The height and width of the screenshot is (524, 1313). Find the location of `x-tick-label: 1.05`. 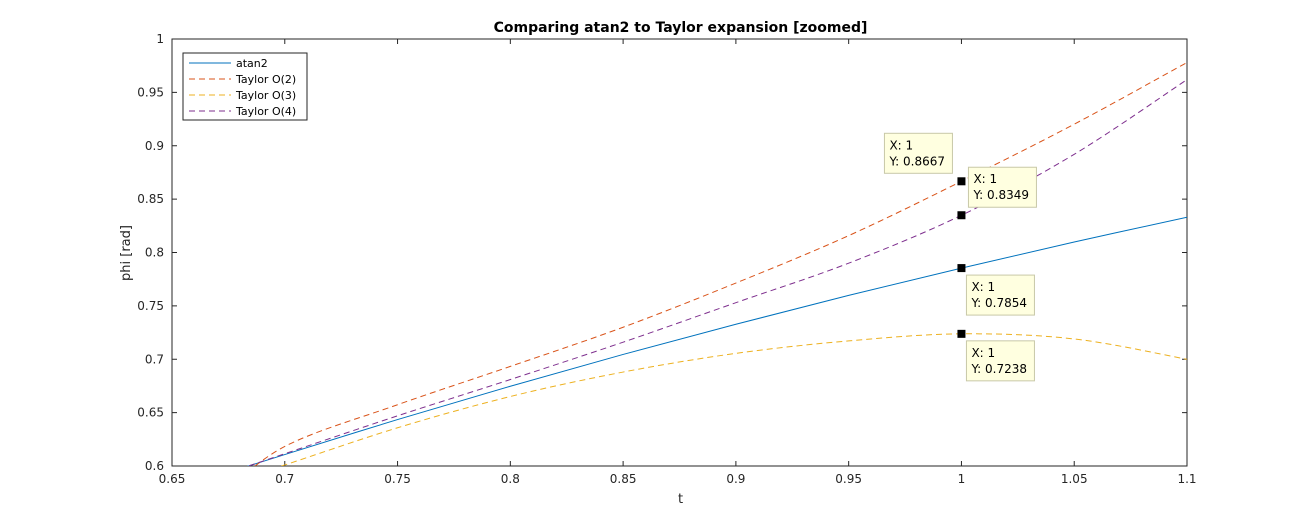

x-tick-label: 1.05 is located at coordinates (1074, 479).